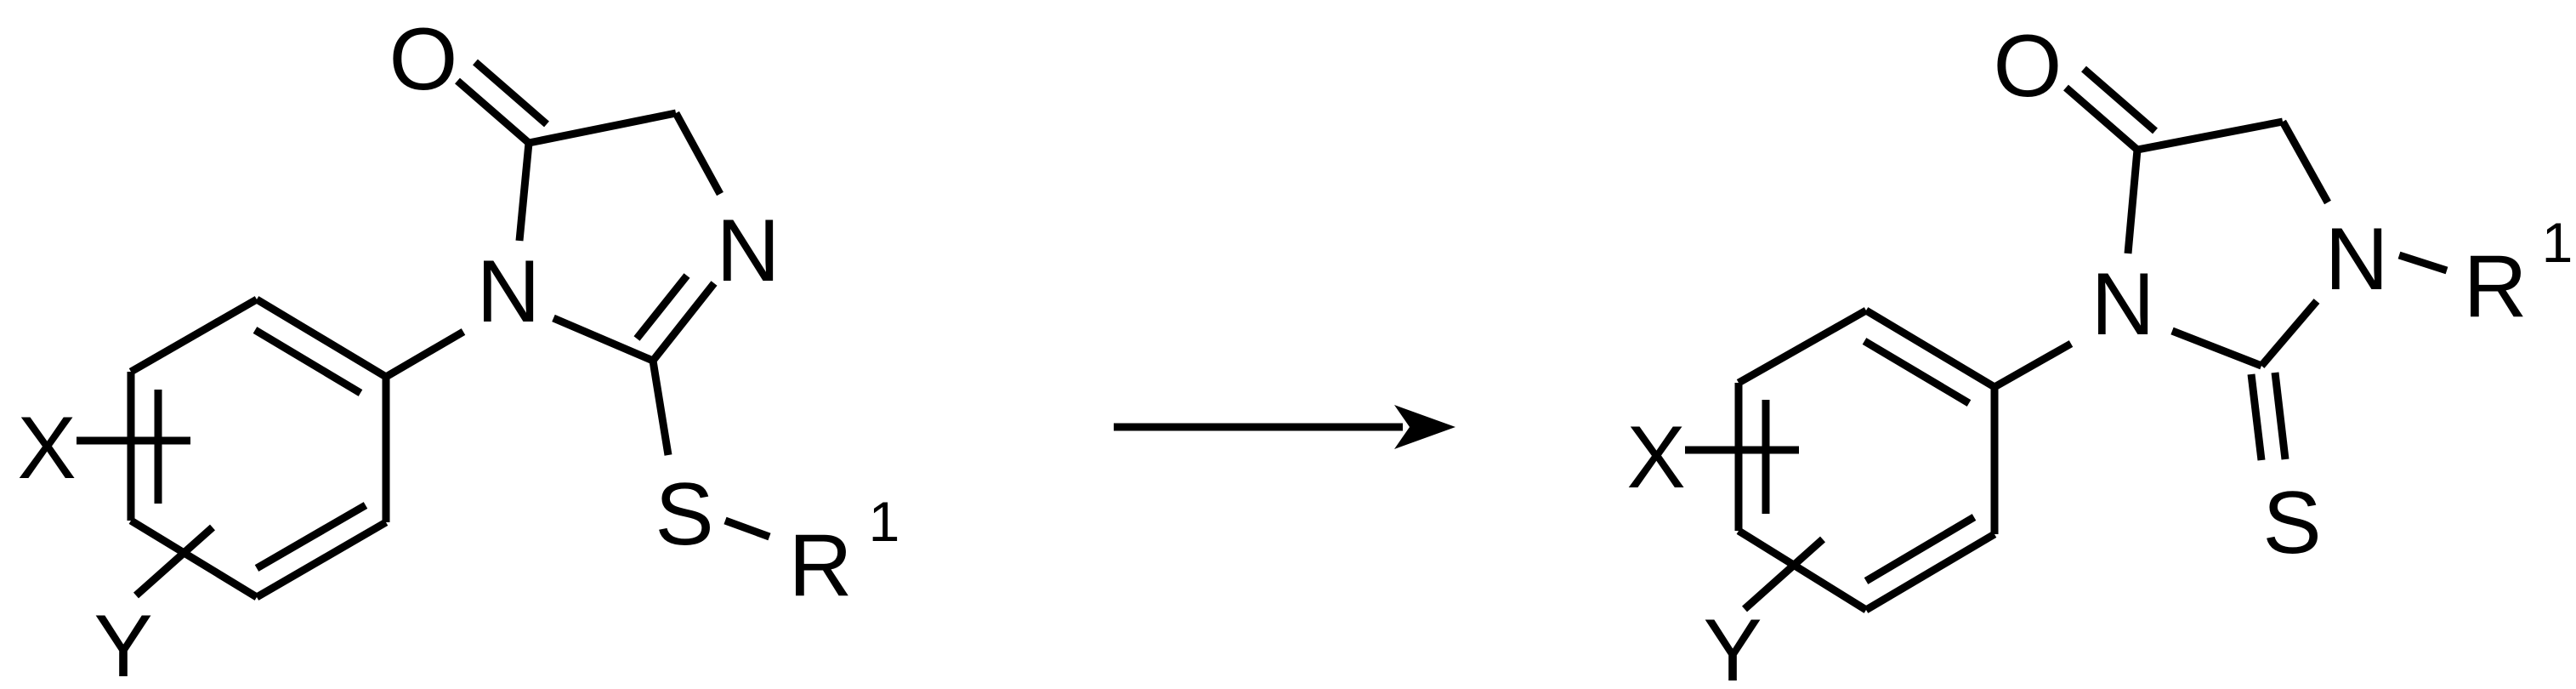 This screenshot has width=2576, height=689. Describe the element at coordinates (1425, 427) in the screenshot. I see `arrow-head` at that location.